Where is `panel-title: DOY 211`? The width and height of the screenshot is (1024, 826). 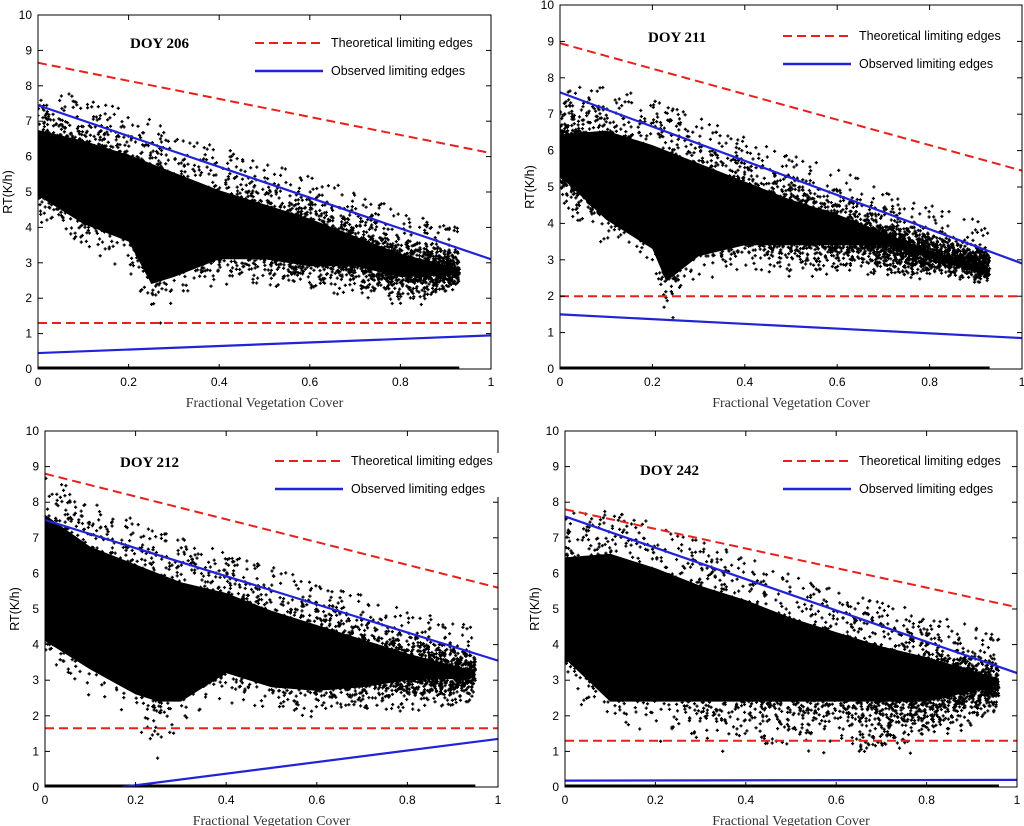
panel-title: DOY 211 is located at coordinates (677, 38).